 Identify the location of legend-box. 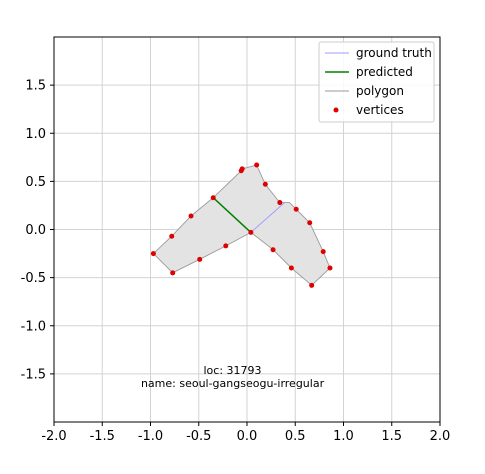
(376, 82).